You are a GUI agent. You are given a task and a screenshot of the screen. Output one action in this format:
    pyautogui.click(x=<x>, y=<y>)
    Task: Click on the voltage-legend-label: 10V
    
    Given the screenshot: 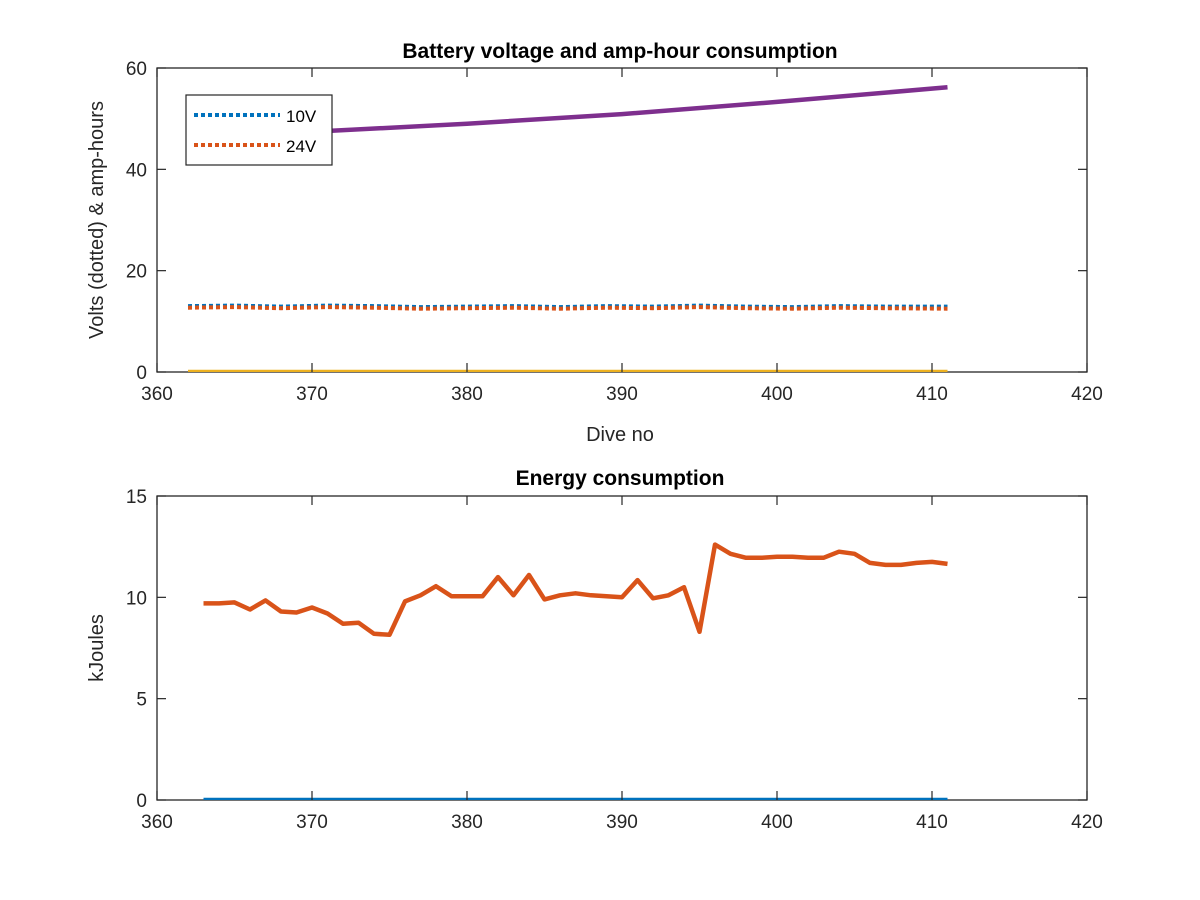 What is the action you would take?
    pyautogui.click(x=301, y=116)
    